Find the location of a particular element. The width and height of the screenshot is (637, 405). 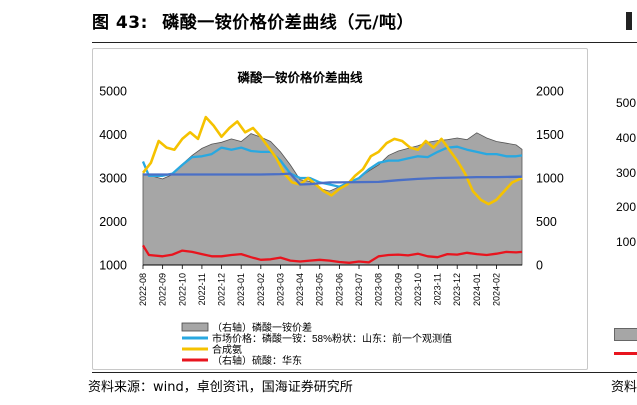

x-tick-label: 2023-05 is located at coordinates (320, 289).